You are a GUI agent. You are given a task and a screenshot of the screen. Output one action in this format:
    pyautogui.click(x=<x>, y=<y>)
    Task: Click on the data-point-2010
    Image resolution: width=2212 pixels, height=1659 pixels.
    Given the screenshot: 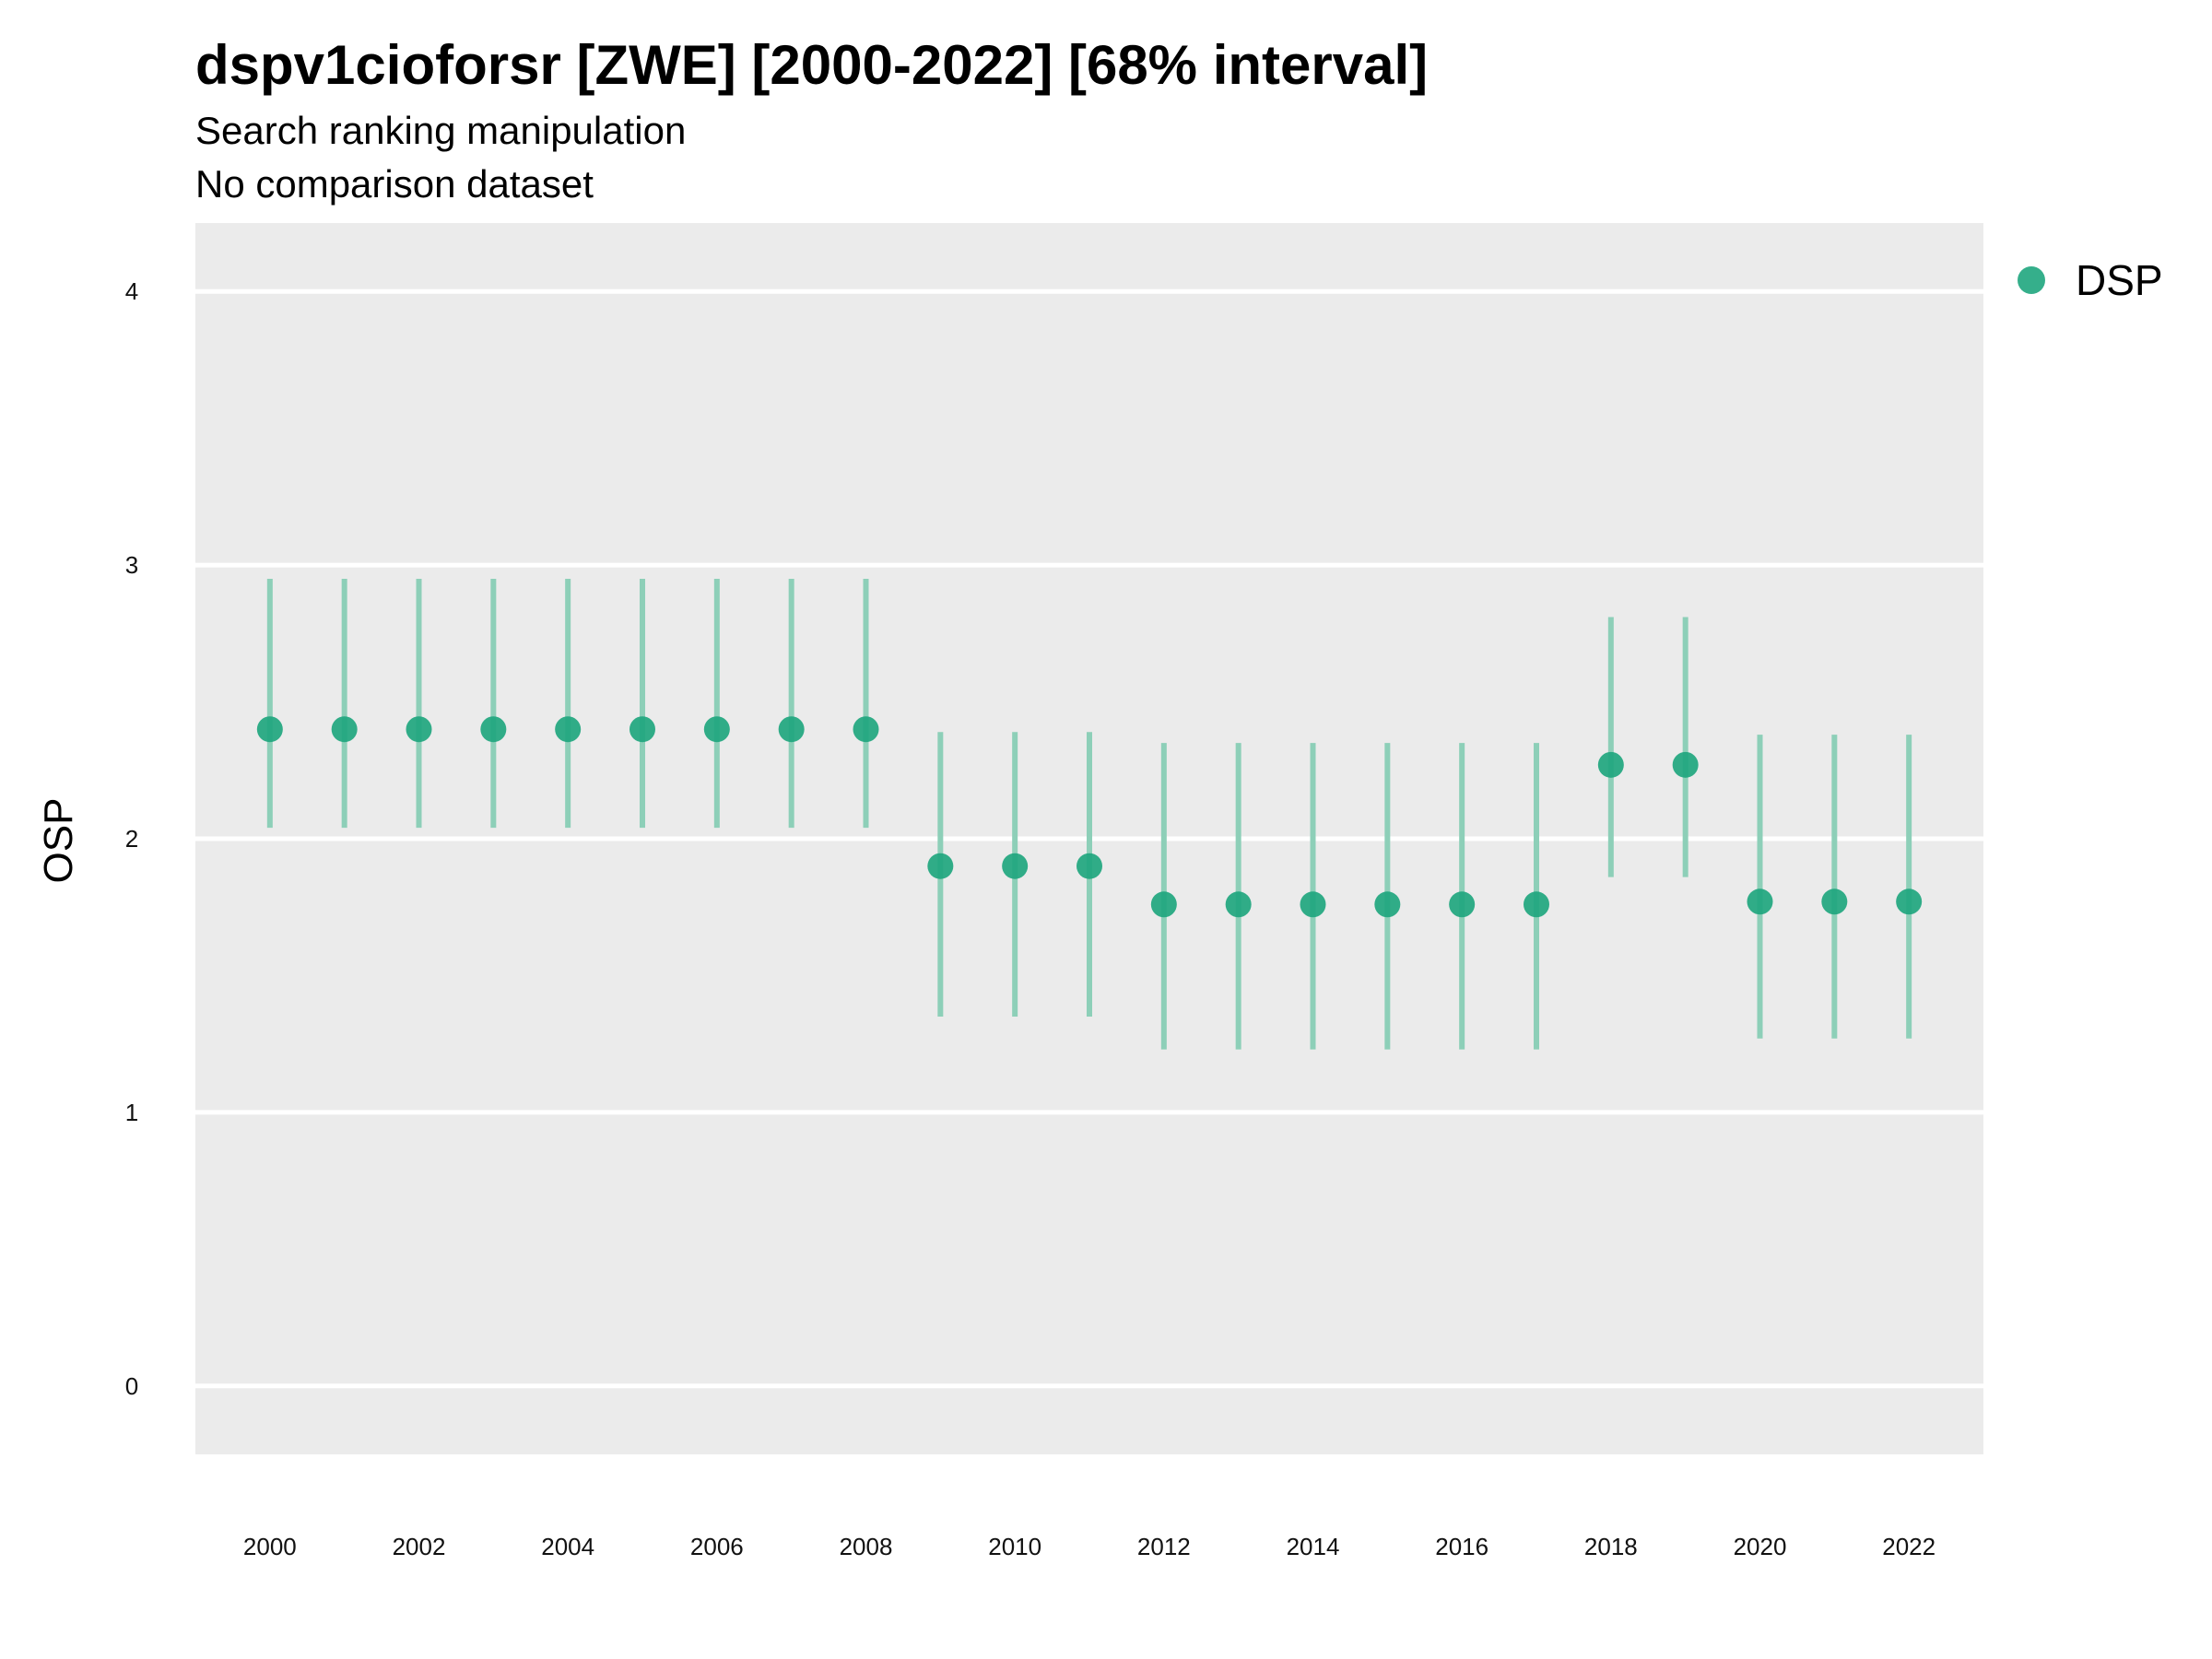 What is the action you would take?
    pyautogui.click(x=1015, y=866)
    